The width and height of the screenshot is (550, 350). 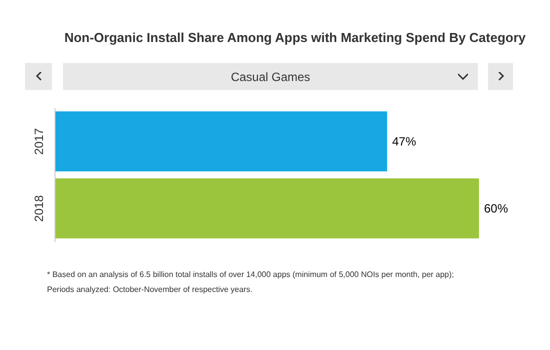 What do you see at coordinates (270, 77) in the screenshot?
I see `chart-subtitle: Casual Games` at bounding box center [270, 77].